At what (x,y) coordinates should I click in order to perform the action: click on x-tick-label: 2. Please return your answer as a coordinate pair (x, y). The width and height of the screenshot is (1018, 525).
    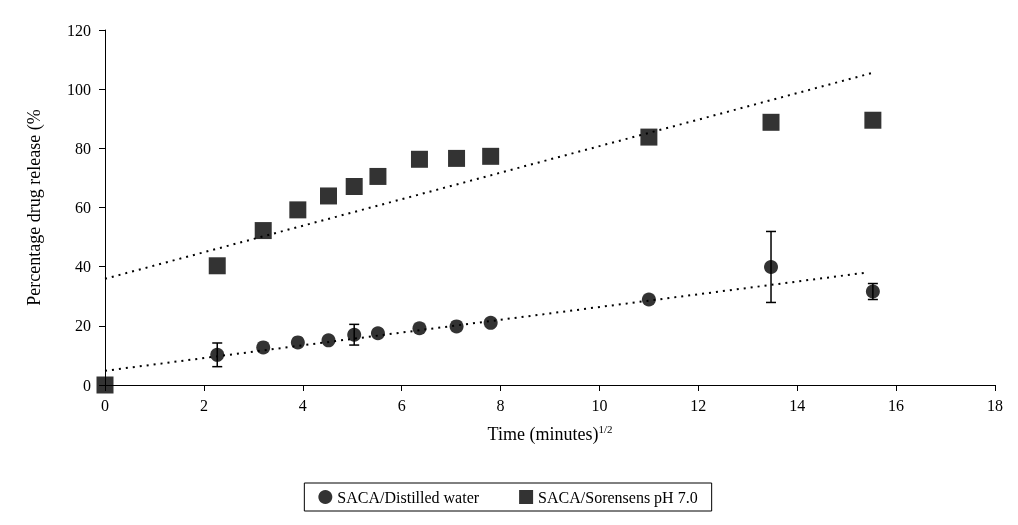
    Looking at the image, I should click on (203, 405).